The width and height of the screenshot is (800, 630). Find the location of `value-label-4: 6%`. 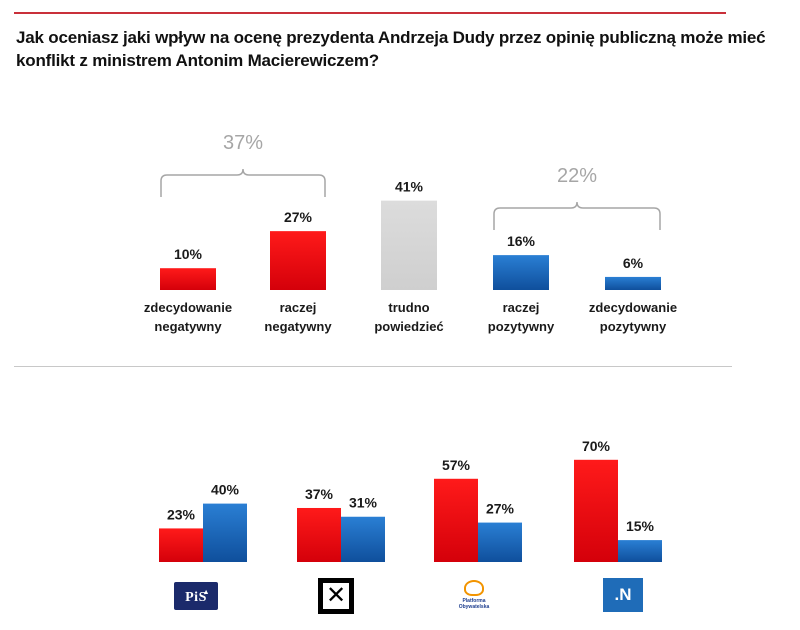

value-label-4: 6% is located at coordinates (633, 263).